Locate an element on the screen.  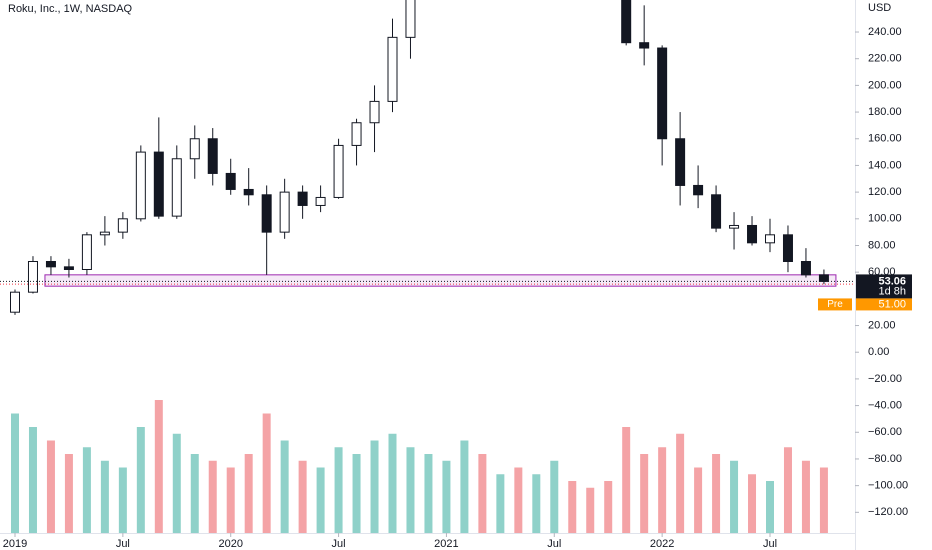
y-tick-label: 240.00 is located at coordinates (885, 32).